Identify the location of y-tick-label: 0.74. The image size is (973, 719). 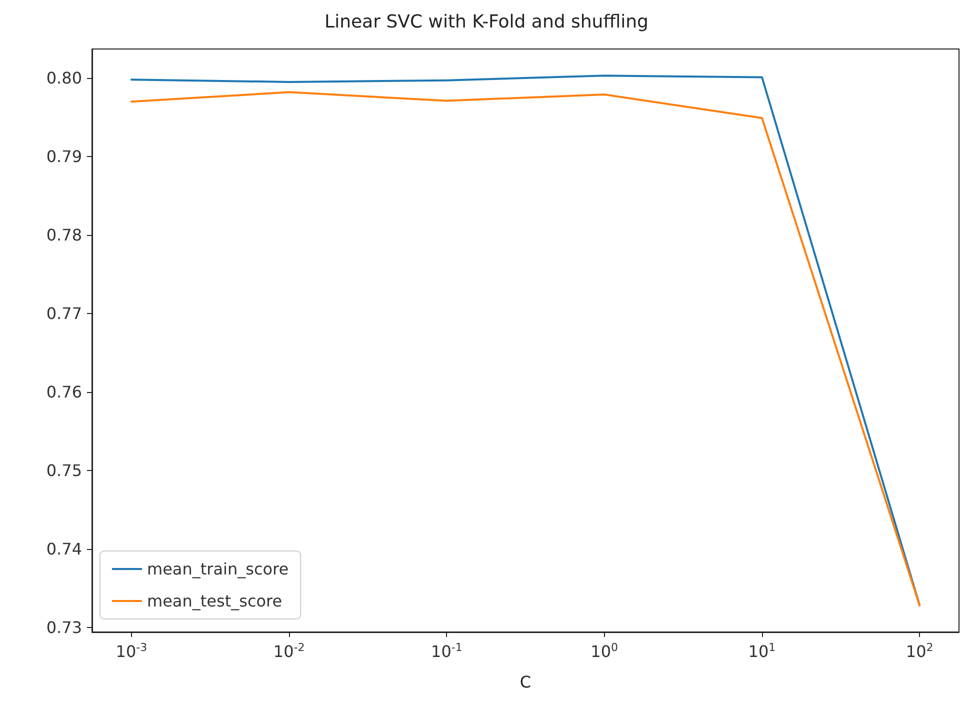
(64, 548).